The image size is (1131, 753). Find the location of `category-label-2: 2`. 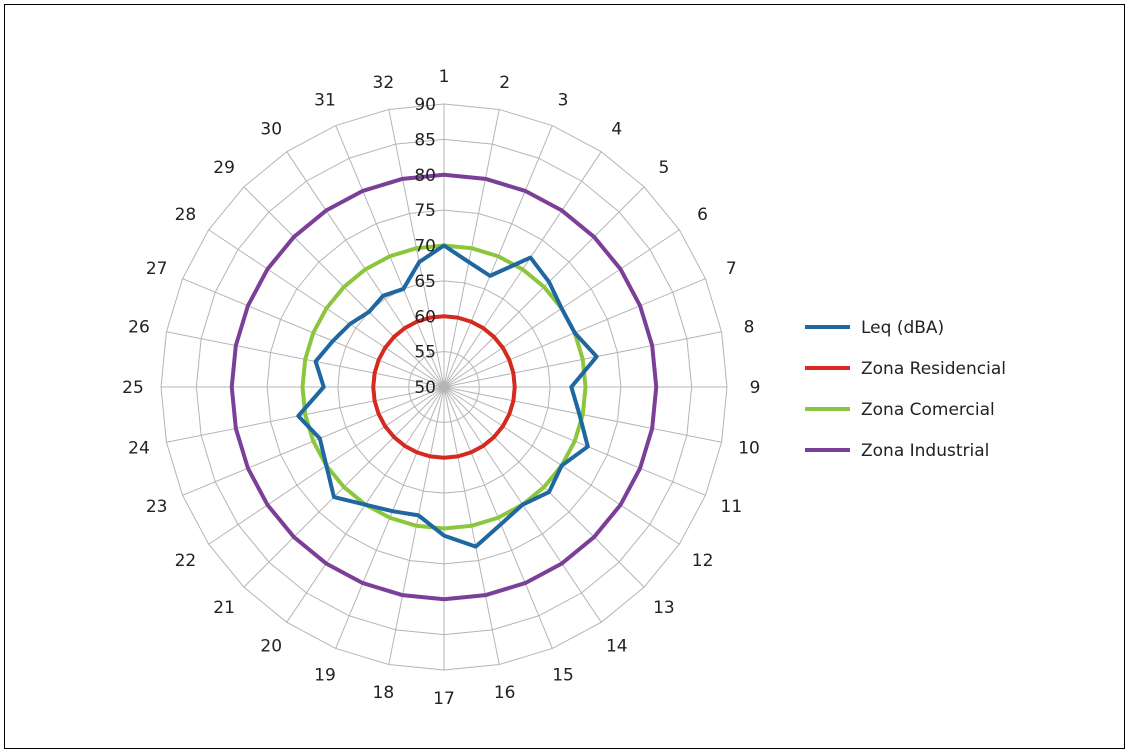

category-label-2: 2 is located at coordinates (504, 83).